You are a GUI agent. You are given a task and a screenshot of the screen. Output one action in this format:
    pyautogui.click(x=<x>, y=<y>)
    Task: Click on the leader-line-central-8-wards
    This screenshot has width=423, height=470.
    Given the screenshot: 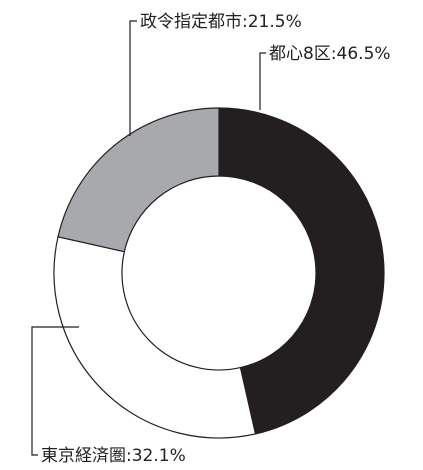 What is the action you would take?
    pyautogui.click(x=262, y=81)
    